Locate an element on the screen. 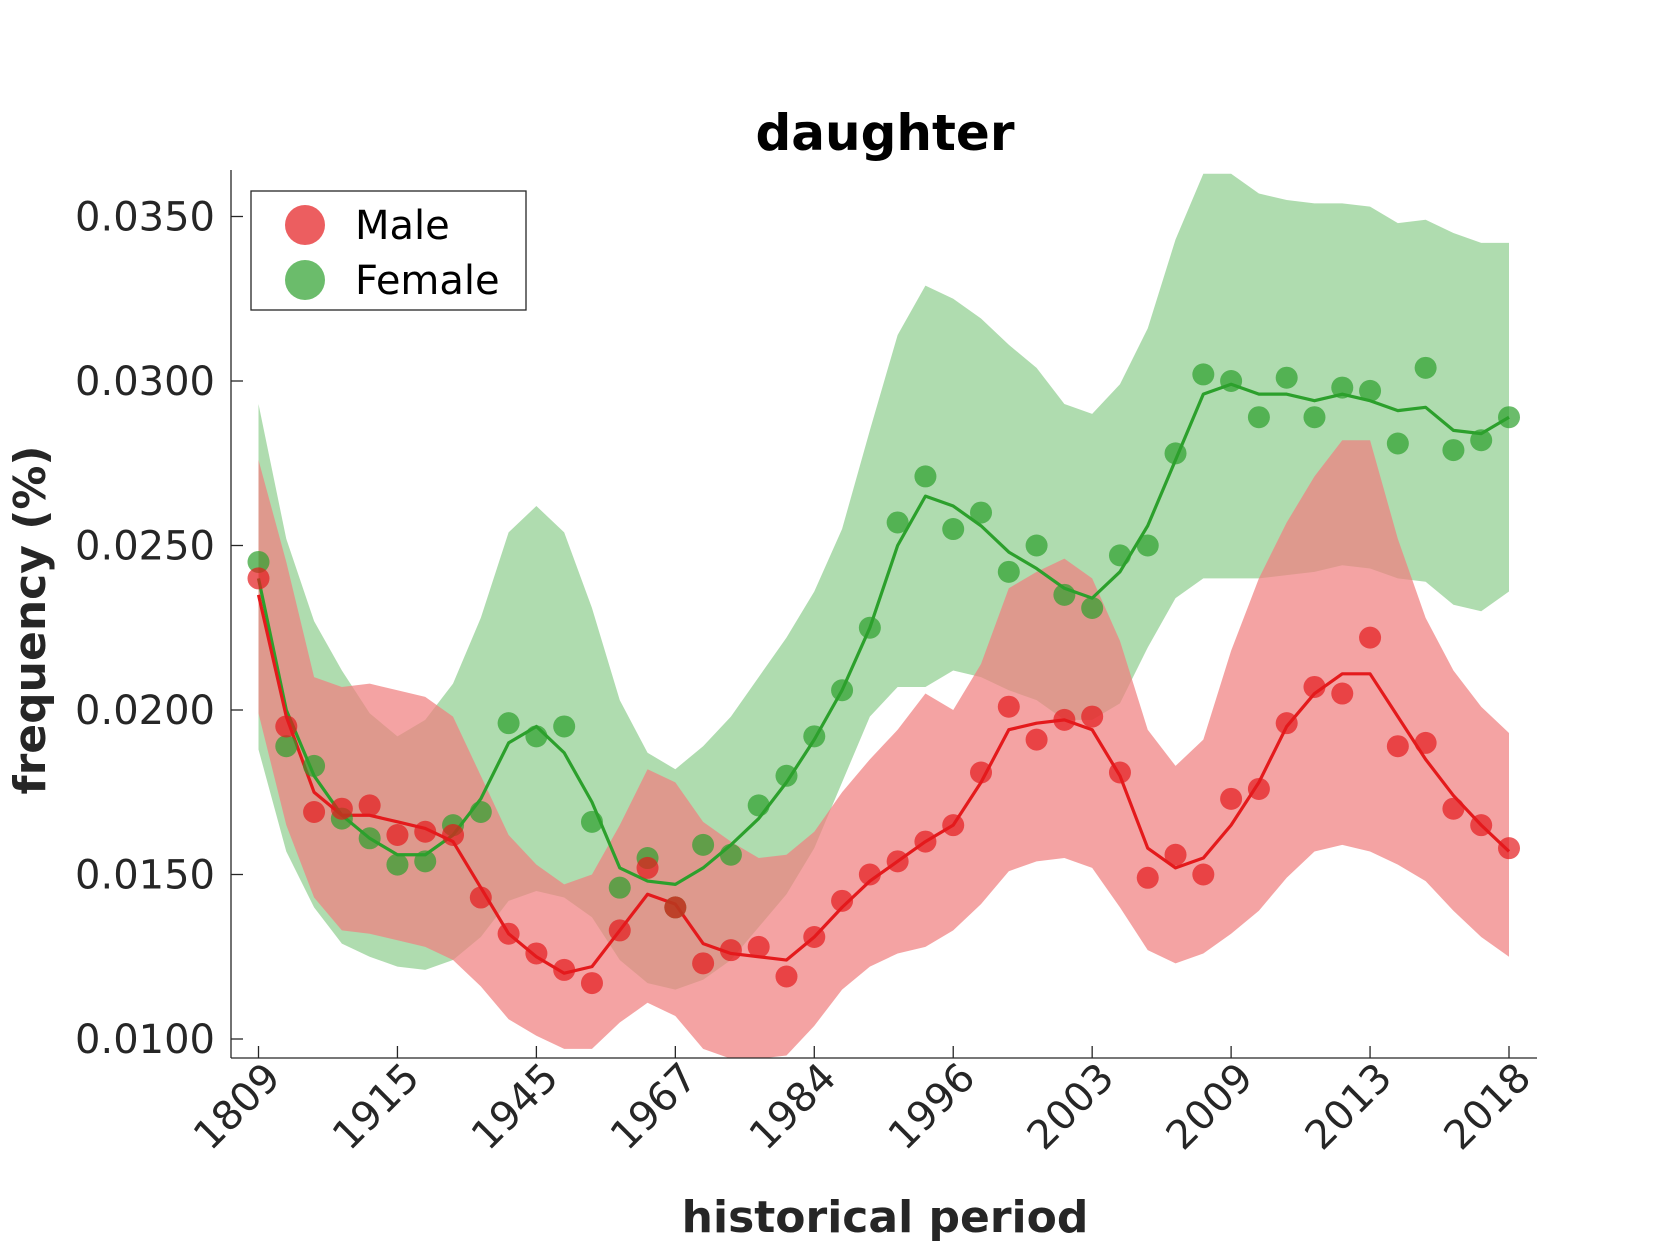 The height and width of the screenshot is (1260, 1680). y-tick-label: 0.0100 is located at coordinates (145, 1040).